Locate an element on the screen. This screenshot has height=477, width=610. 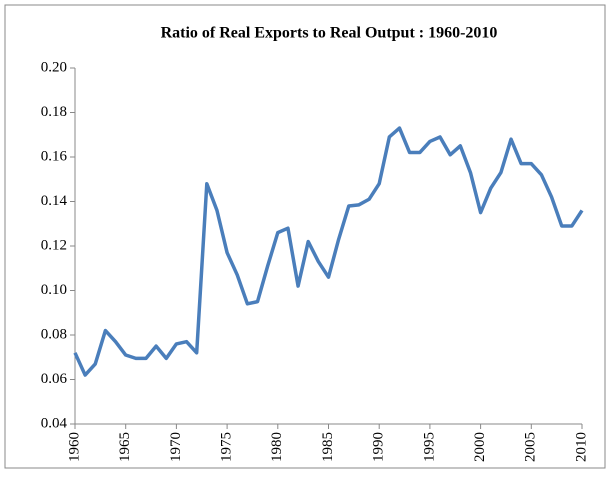
x-tick-label: 2010 is located at coordinates (581, 447).